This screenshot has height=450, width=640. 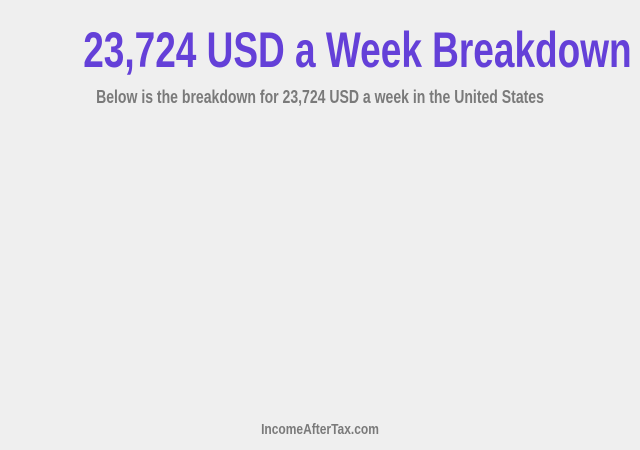 I want to click on site-credit: IncomeAfterTax.com, so click(x=320, y=429).